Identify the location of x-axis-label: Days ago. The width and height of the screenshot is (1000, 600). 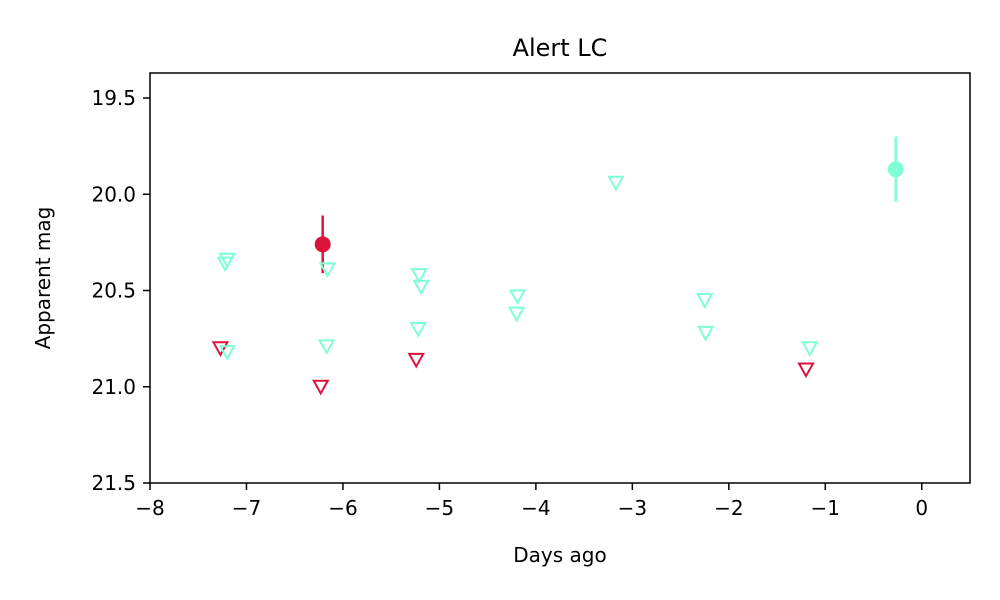
(559, 555).